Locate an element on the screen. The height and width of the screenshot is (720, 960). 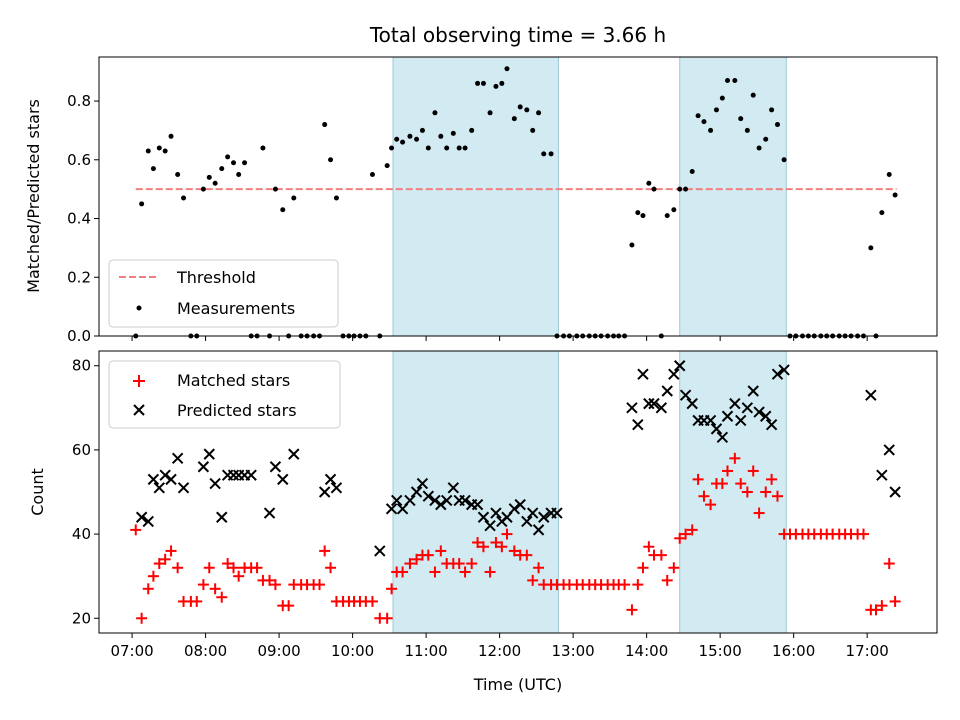
x-tick-label: 11:00 is located at coordinates (425, 651).